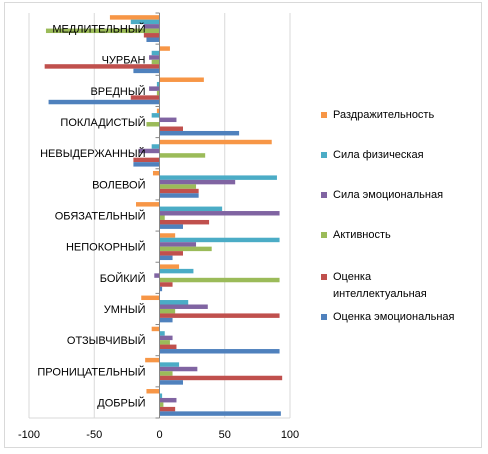 The image size is (488, 454). Describe the element at coordinates (106, 340) in the screenshot. I see `category-label: ОТЗЫВЧИВЫЙ` at that location.